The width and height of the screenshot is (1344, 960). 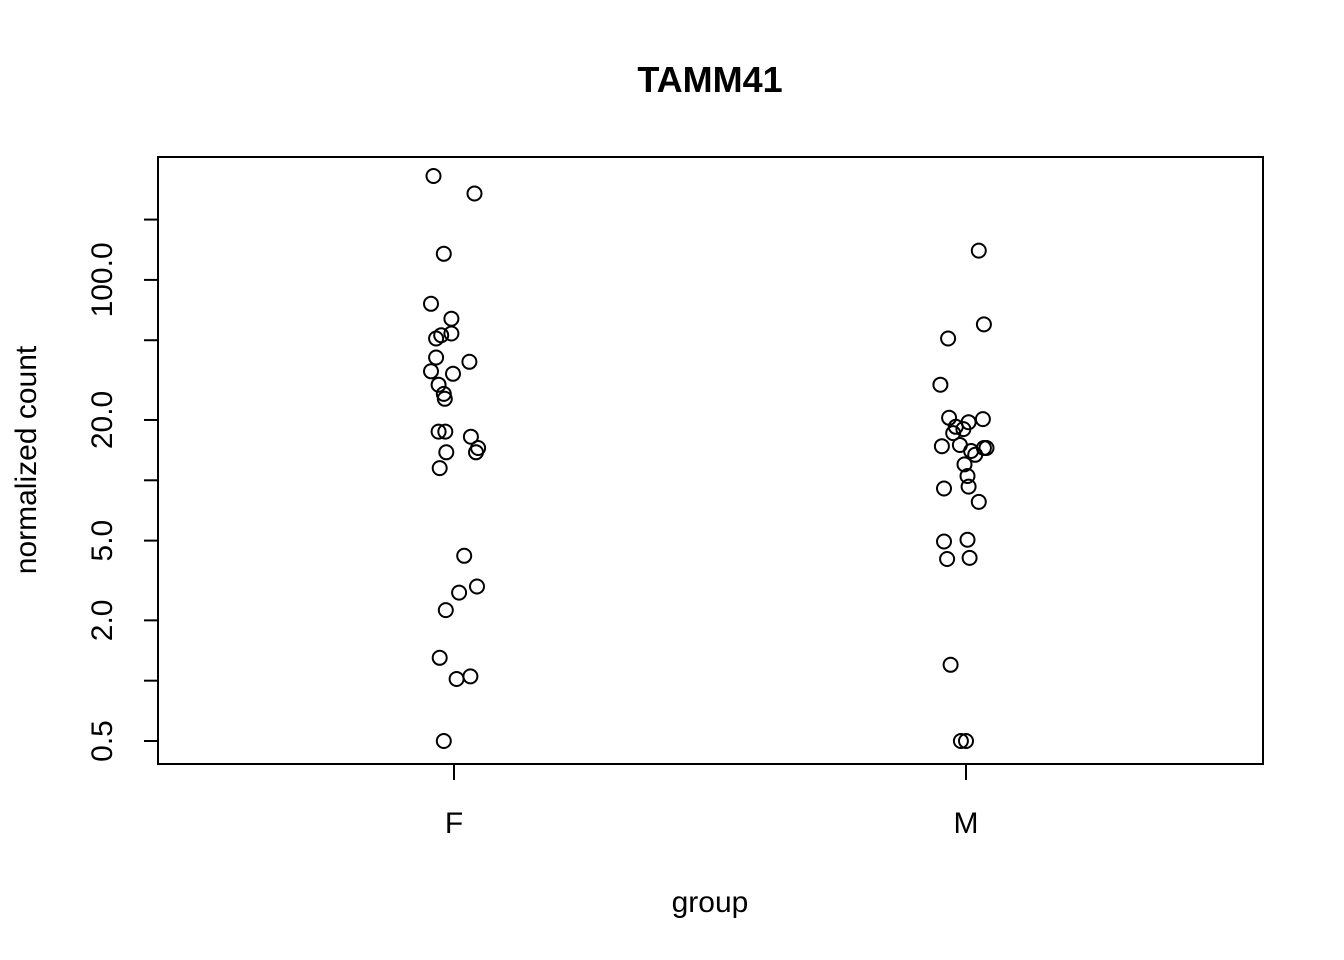 What do you see at coordinates (966, 823) in the screenshot?
I see `x-tick-label: M` at bounding box center [966, 823].